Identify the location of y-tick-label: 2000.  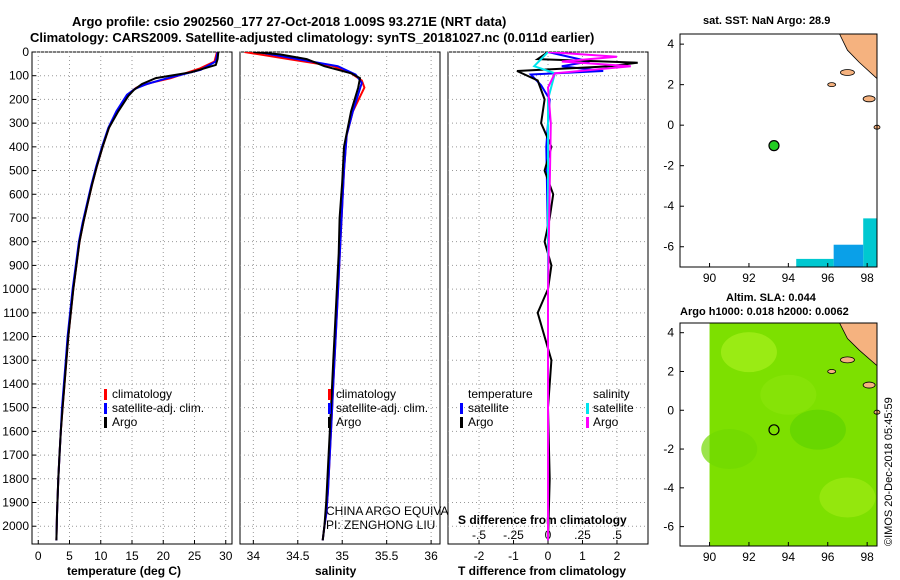
(15, 526).